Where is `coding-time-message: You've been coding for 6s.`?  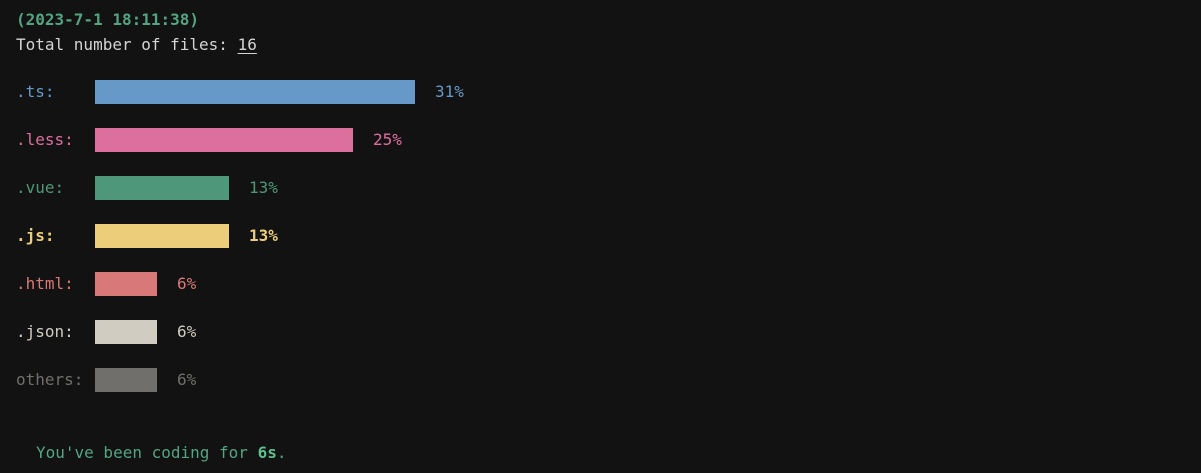
coding-time-message: You've been coding for 6s. is located at coordinates (161, 453).